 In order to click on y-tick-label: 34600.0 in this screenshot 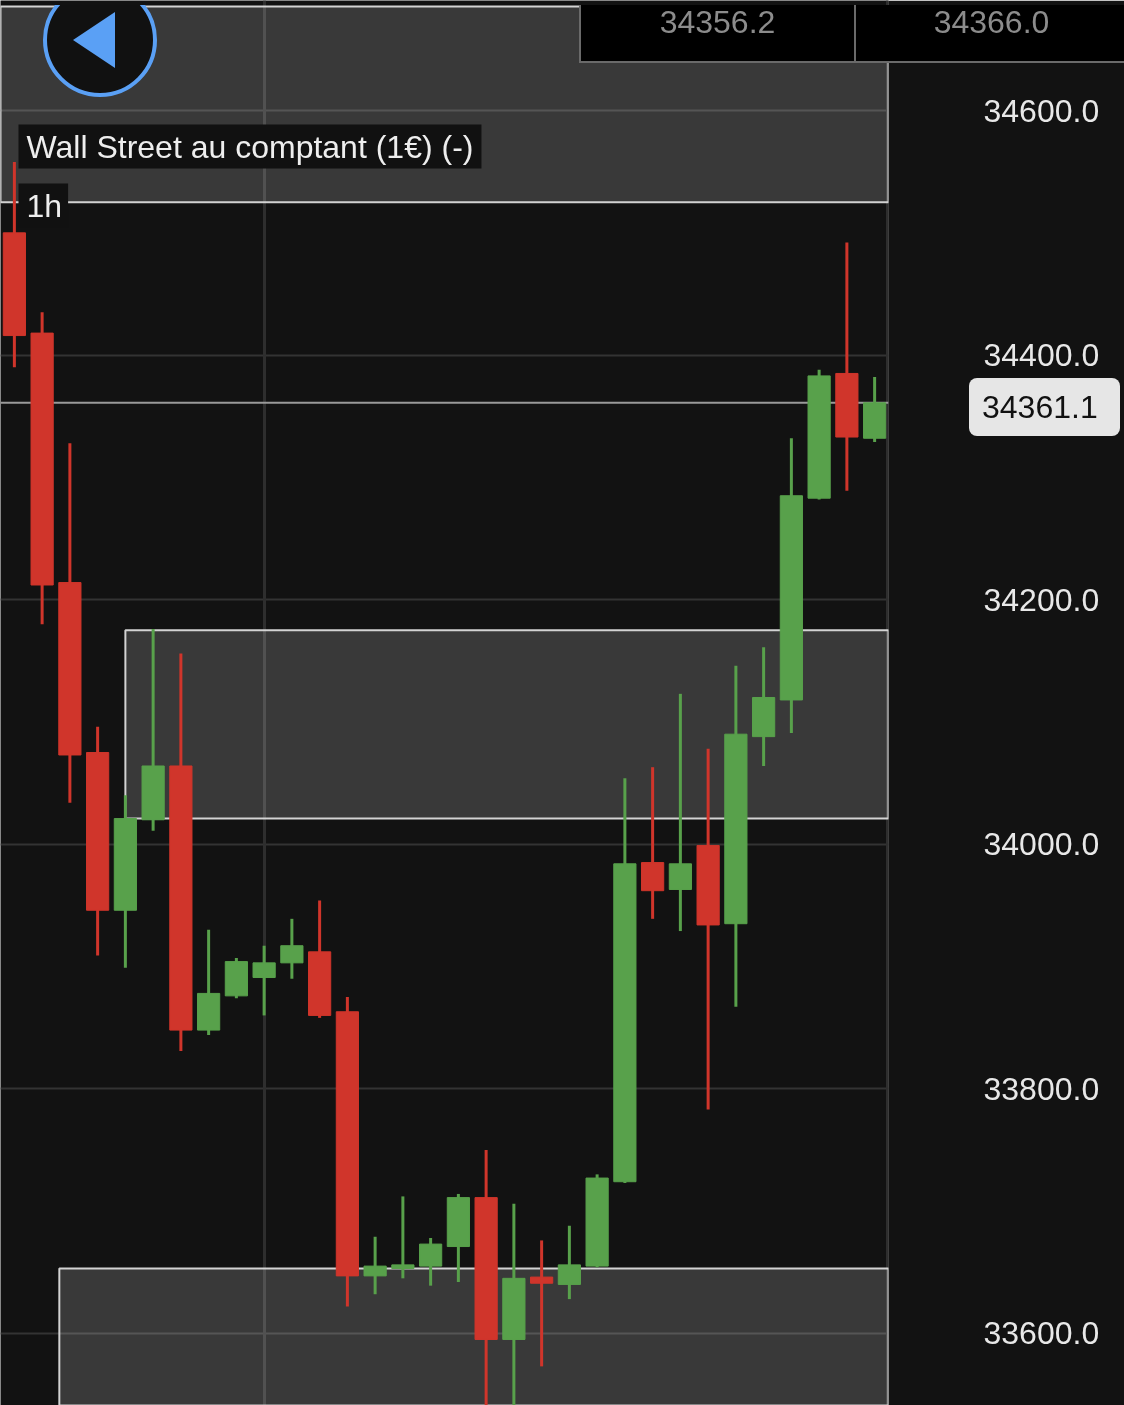, I will do `click(1041, 110)`.